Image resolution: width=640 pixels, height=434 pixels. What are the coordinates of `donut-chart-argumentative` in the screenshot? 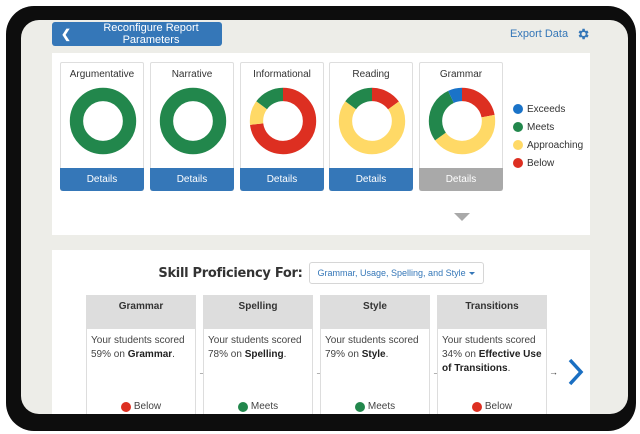 It's located at (103, 121).